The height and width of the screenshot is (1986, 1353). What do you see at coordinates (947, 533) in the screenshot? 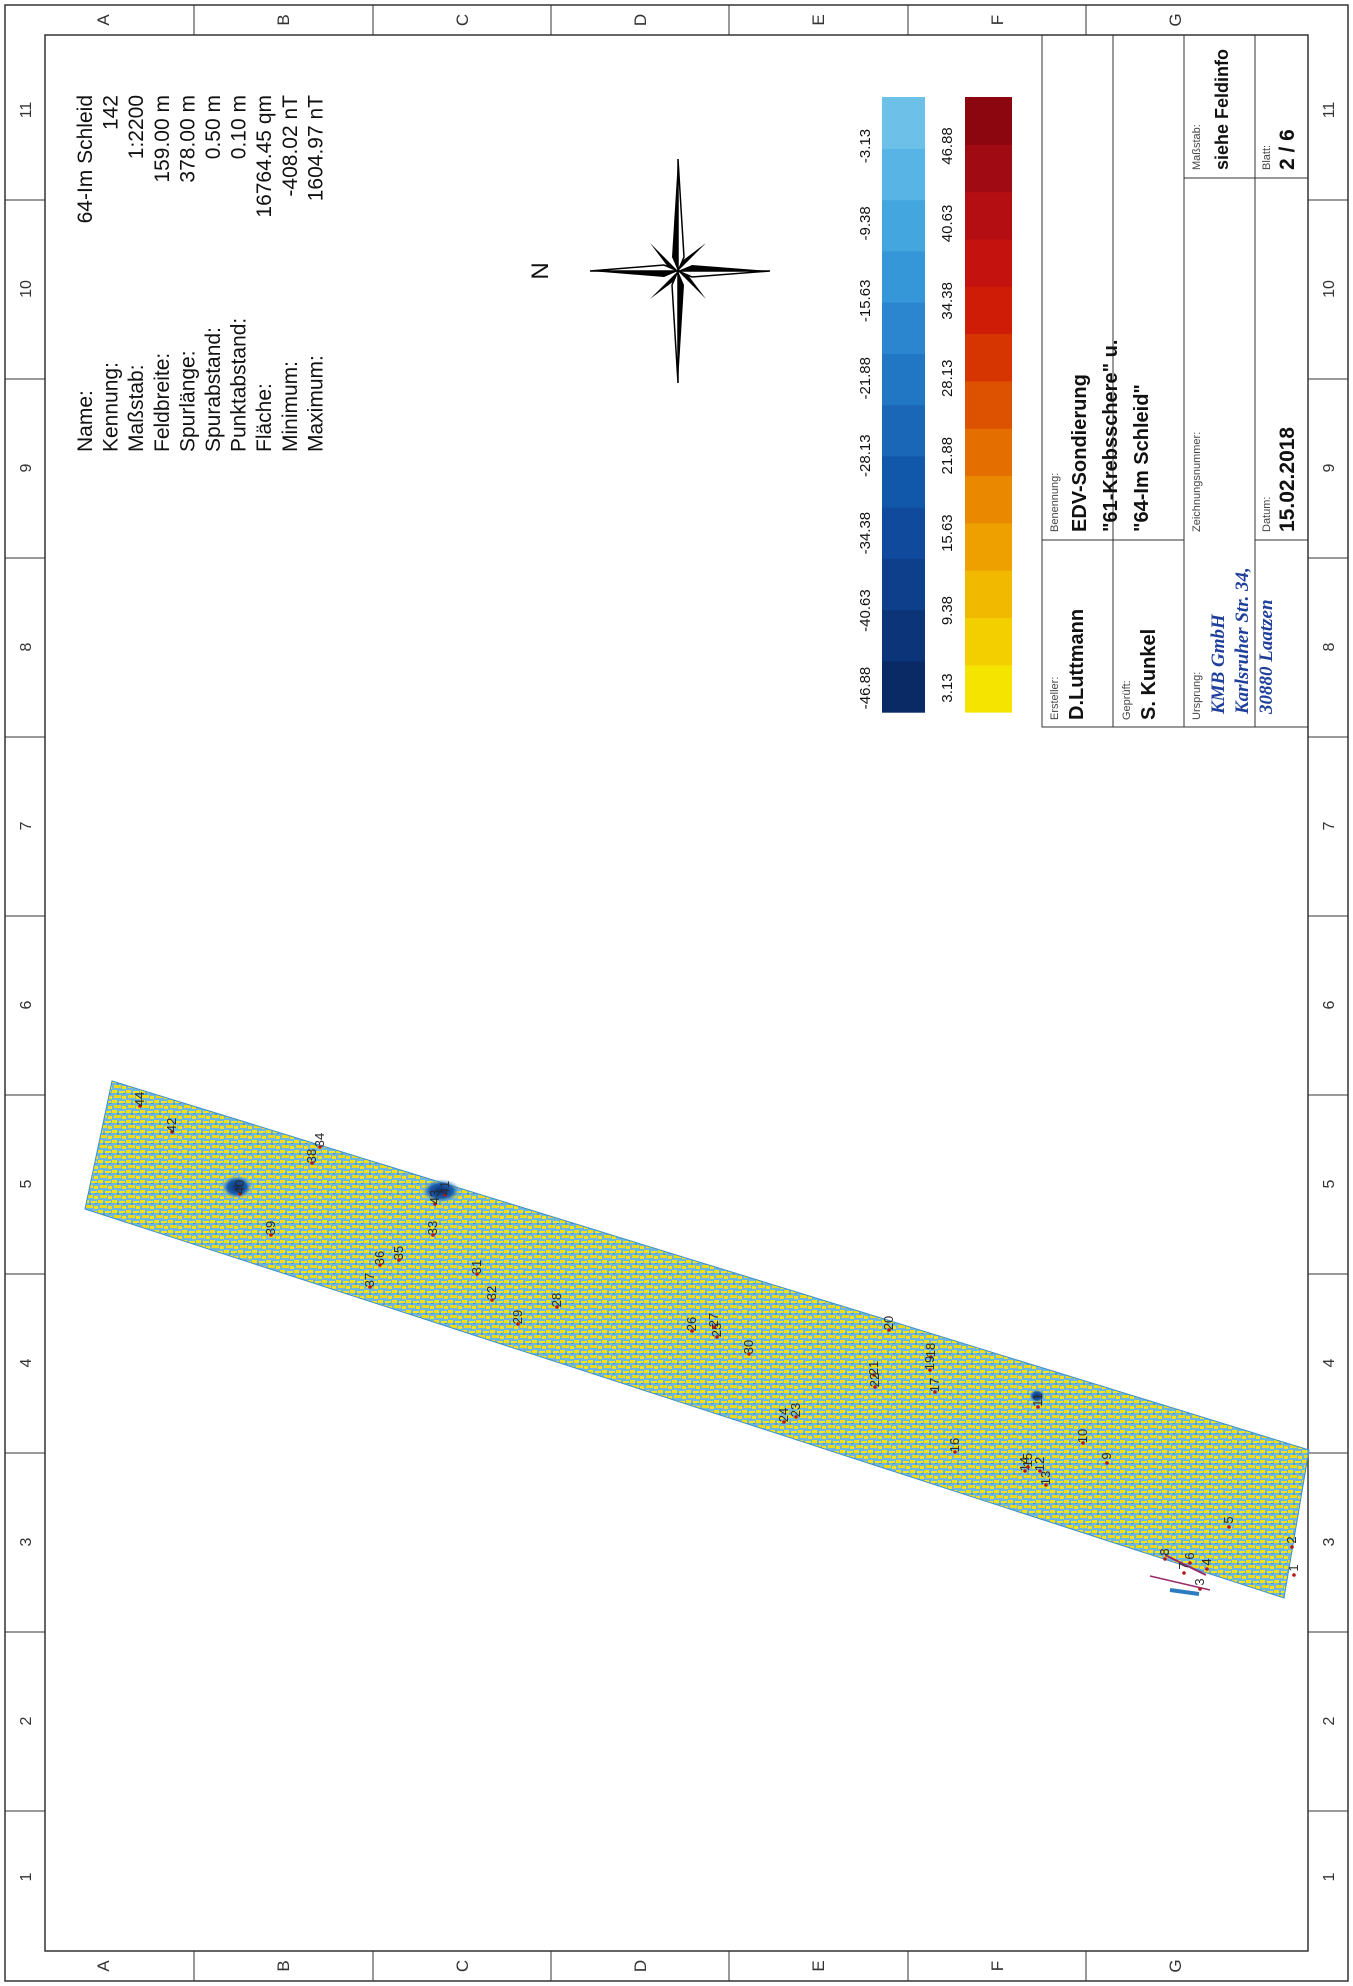
I see `legend-label-positive: 15.63` at bounding box center [947, 533].